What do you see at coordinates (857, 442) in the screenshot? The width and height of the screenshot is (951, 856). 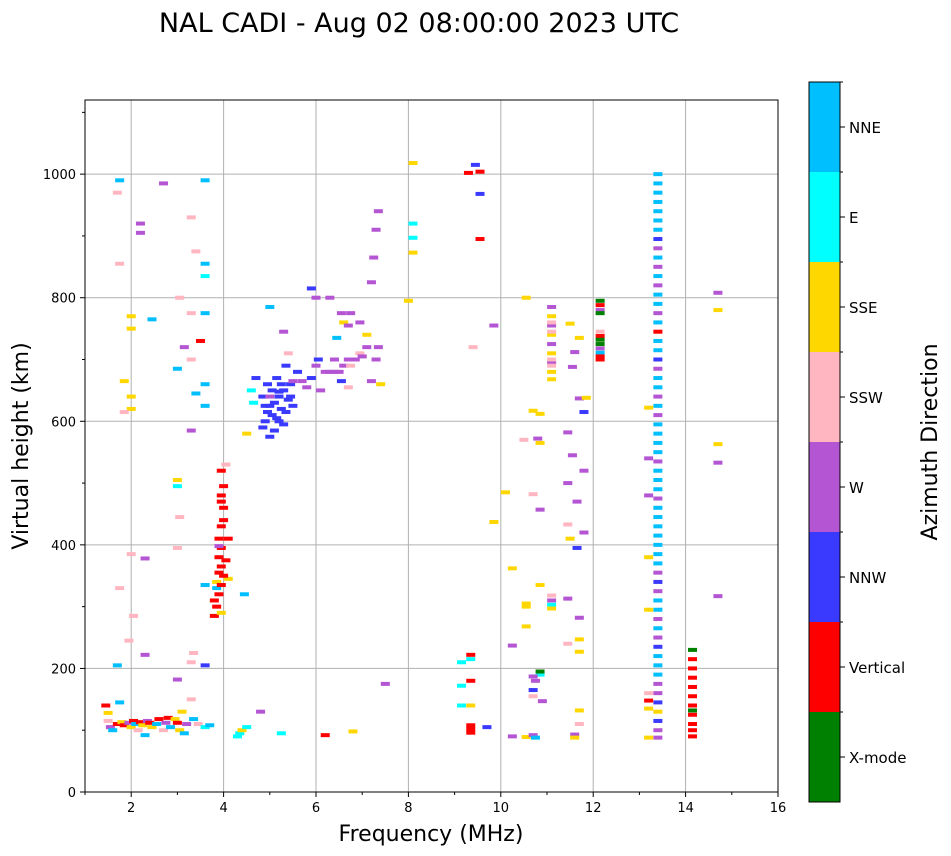 I see `colorbar: X-mode Vertical NNW W SSW SSE E NNE` at bounding box center [857, 442].